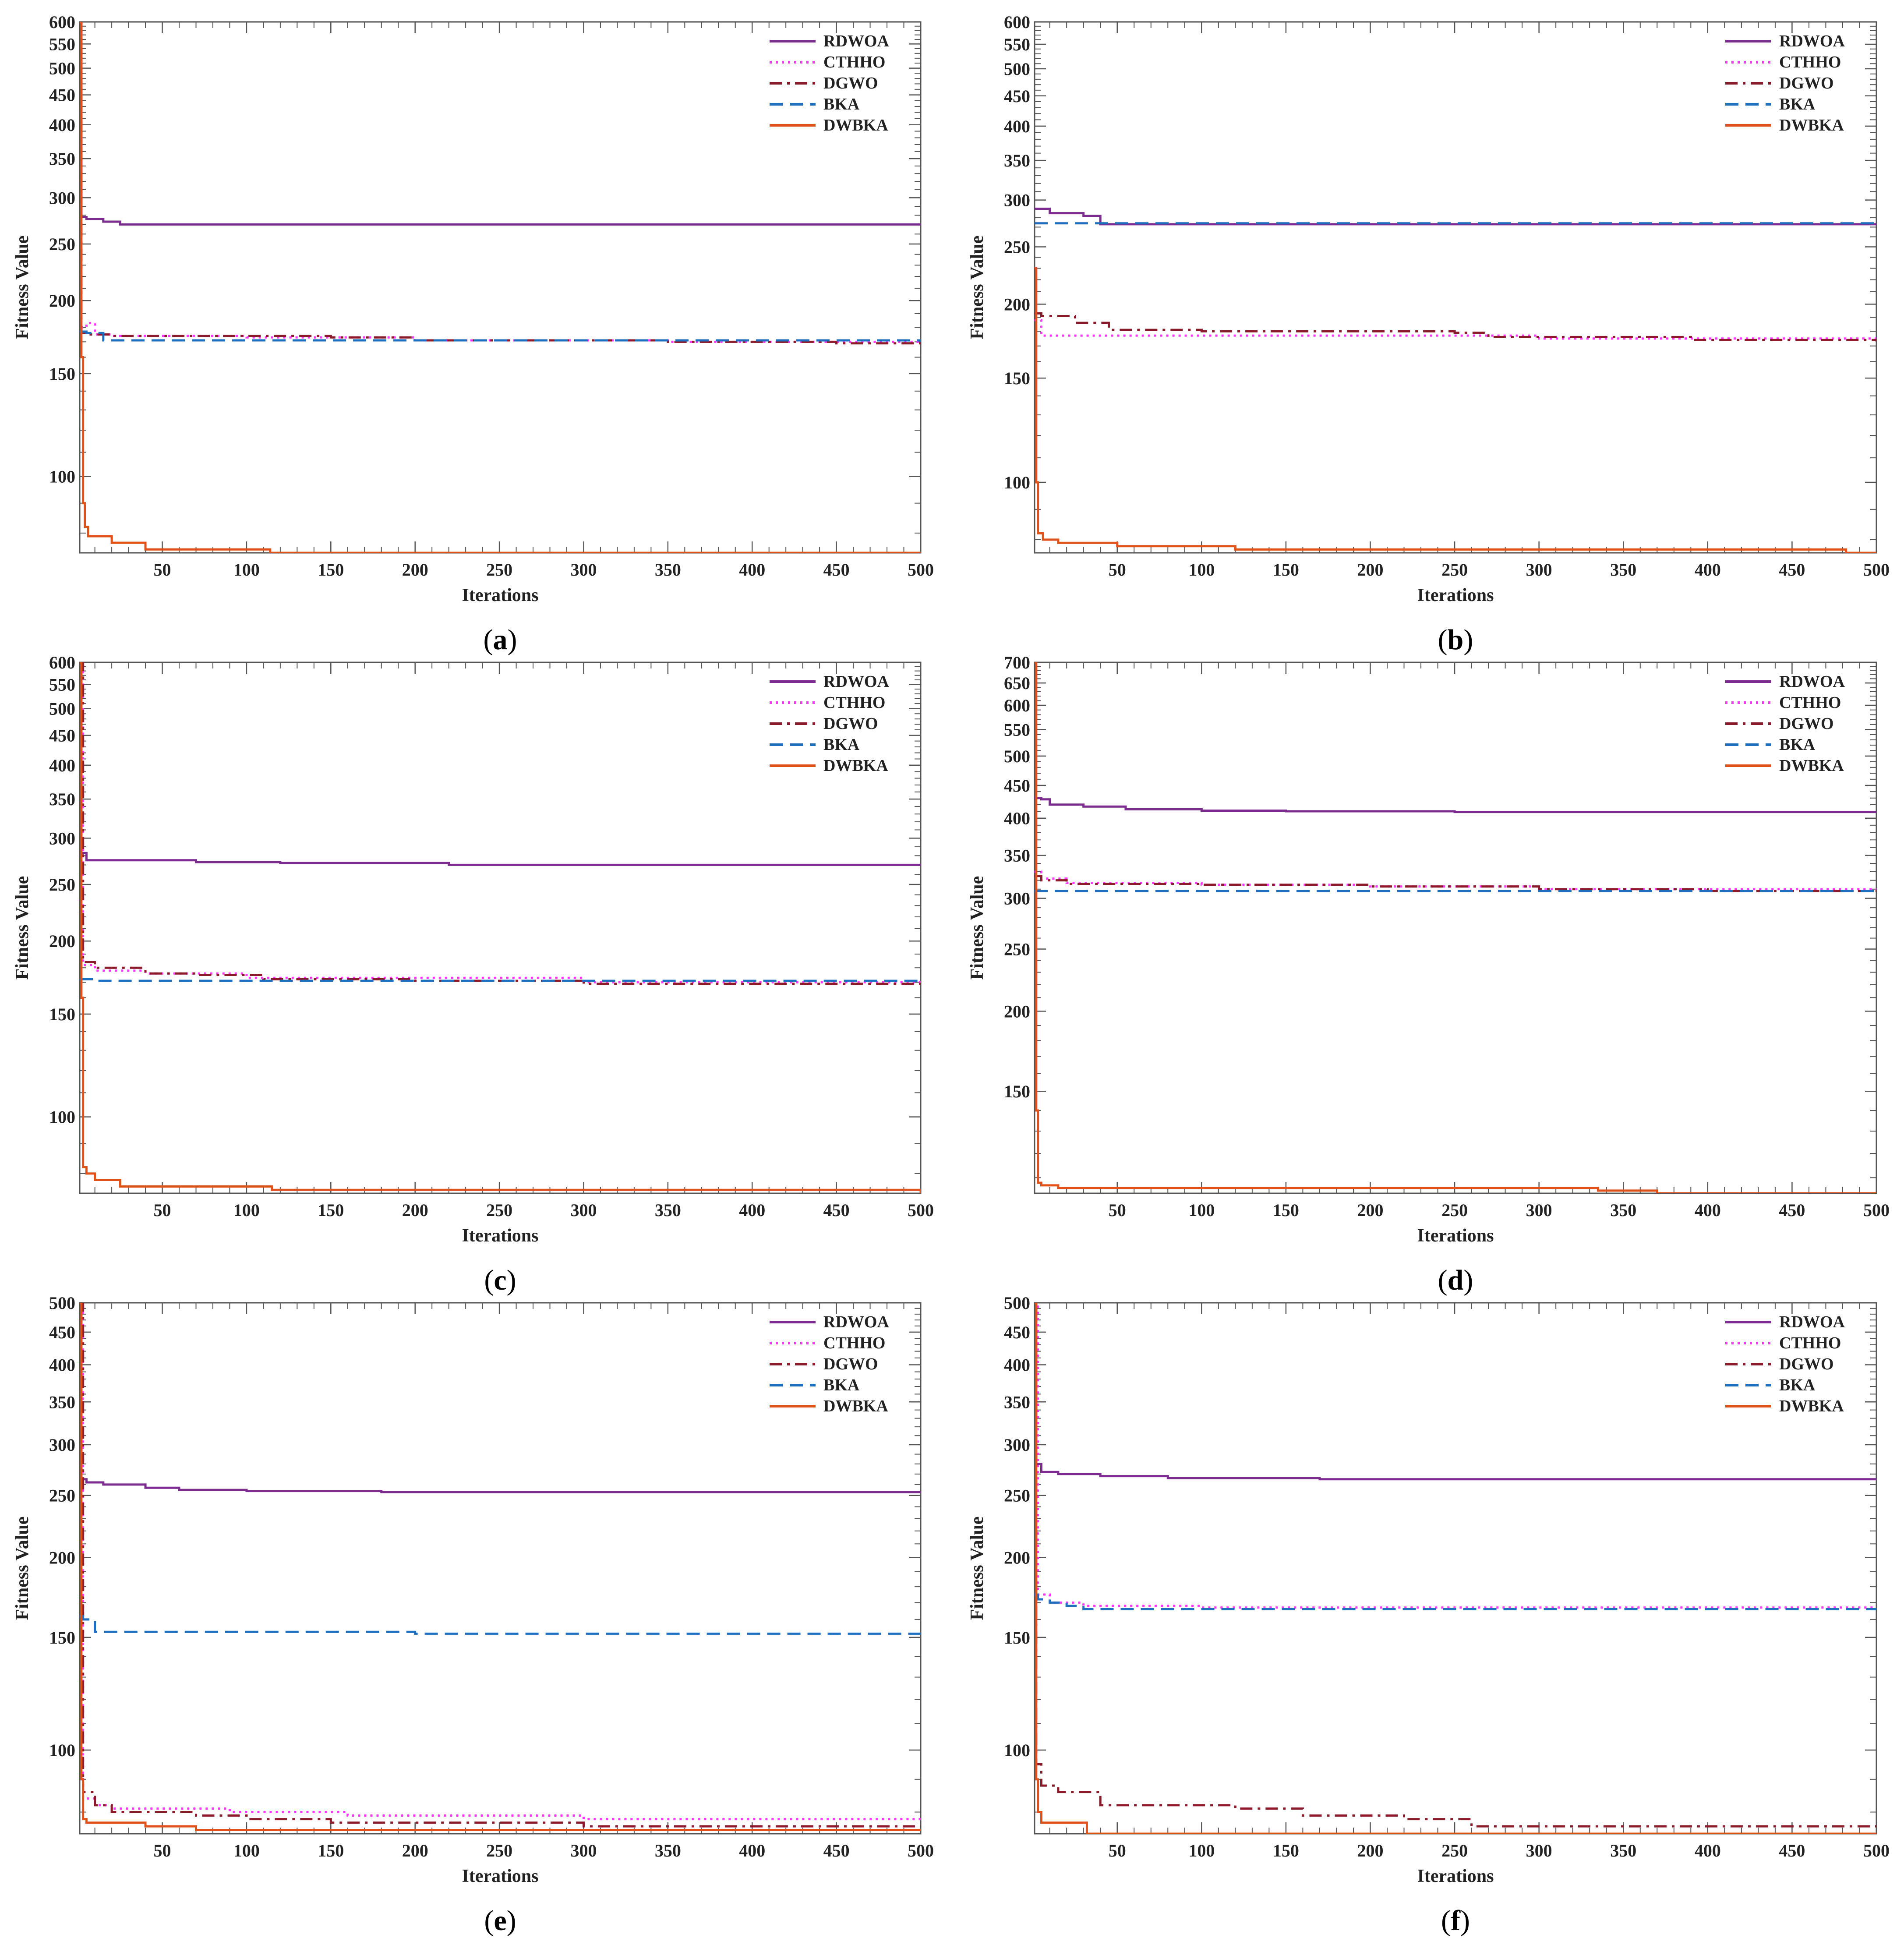 Image resolution: width=1904 pixels, height=1952 pixels. I want to click on y-tick-label: 200, so click(62, 1557).